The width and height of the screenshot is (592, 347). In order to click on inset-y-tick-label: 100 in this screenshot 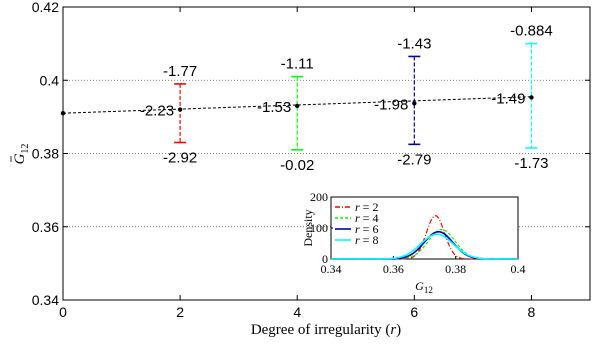, I will do `click(319, 228)`.